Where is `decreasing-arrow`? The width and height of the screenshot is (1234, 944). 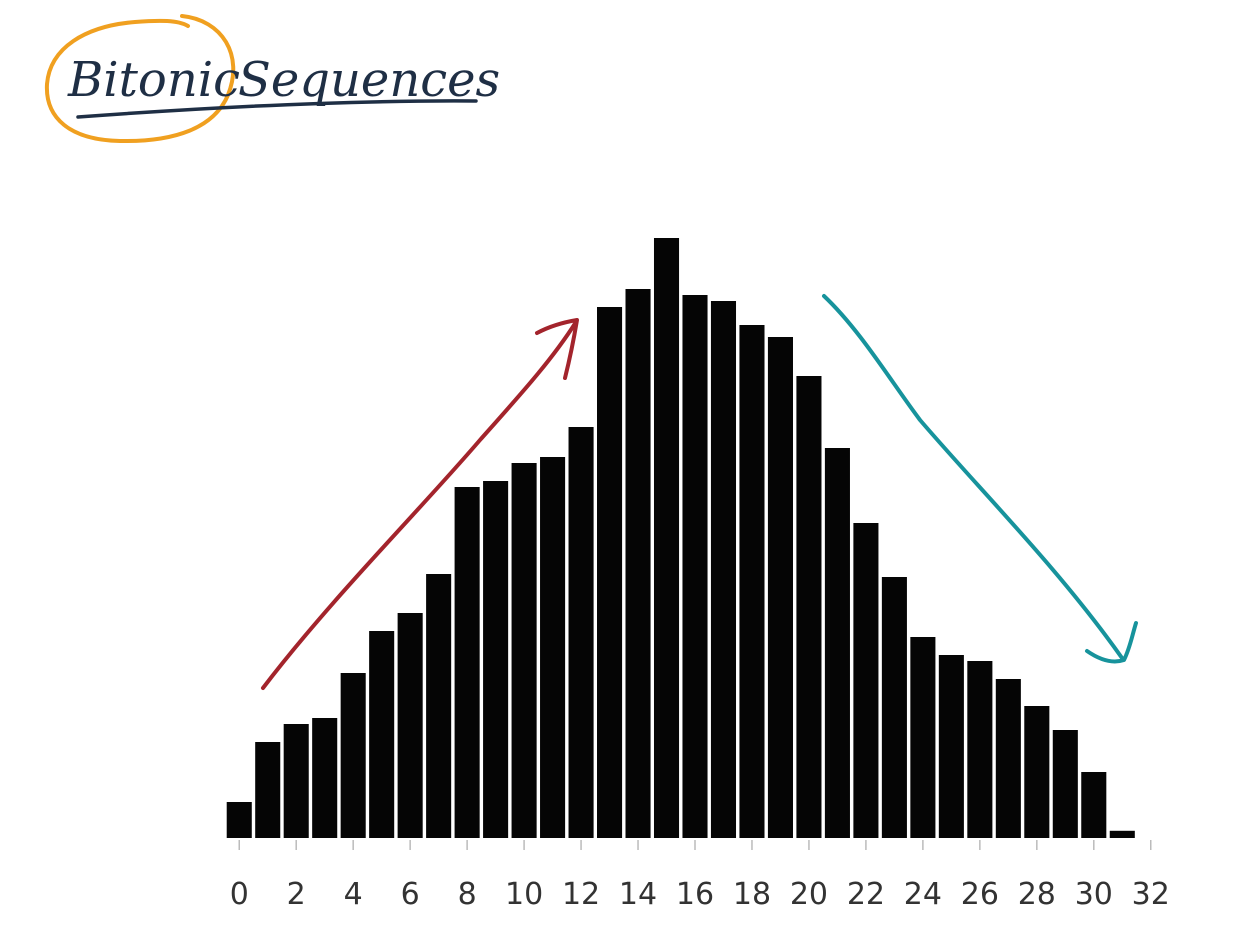 decreasing-arrow is located at coordinates (980, 479).